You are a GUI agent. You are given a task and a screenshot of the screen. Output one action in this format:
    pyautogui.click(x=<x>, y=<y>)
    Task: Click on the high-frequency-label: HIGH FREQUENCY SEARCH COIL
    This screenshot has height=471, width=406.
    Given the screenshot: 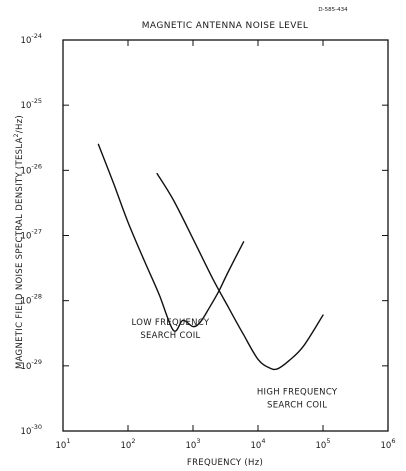 What is the action you would take?
    pyautogui.click(x=297, y=399)
    